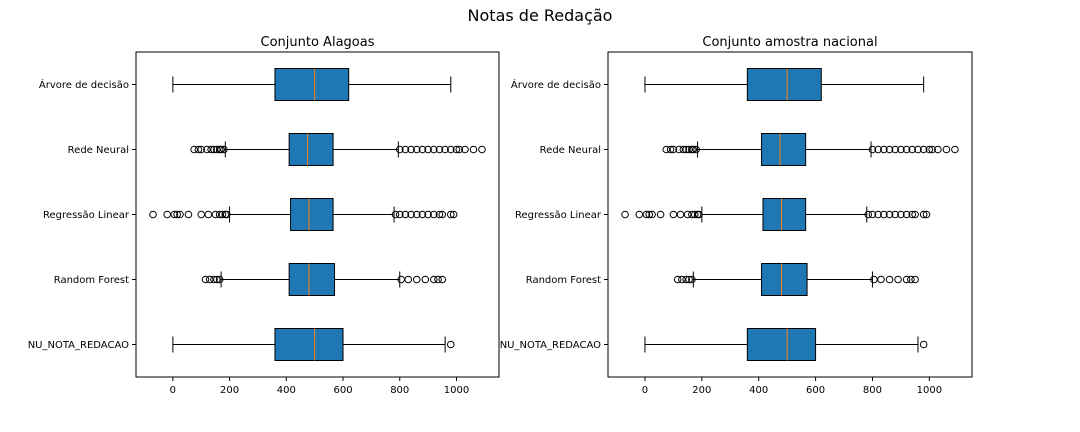  What do you see at coordinates (558, 215) in the screenshot?
I see `y-tick-label: Regressão Linear` at bounding box center [558, 215].